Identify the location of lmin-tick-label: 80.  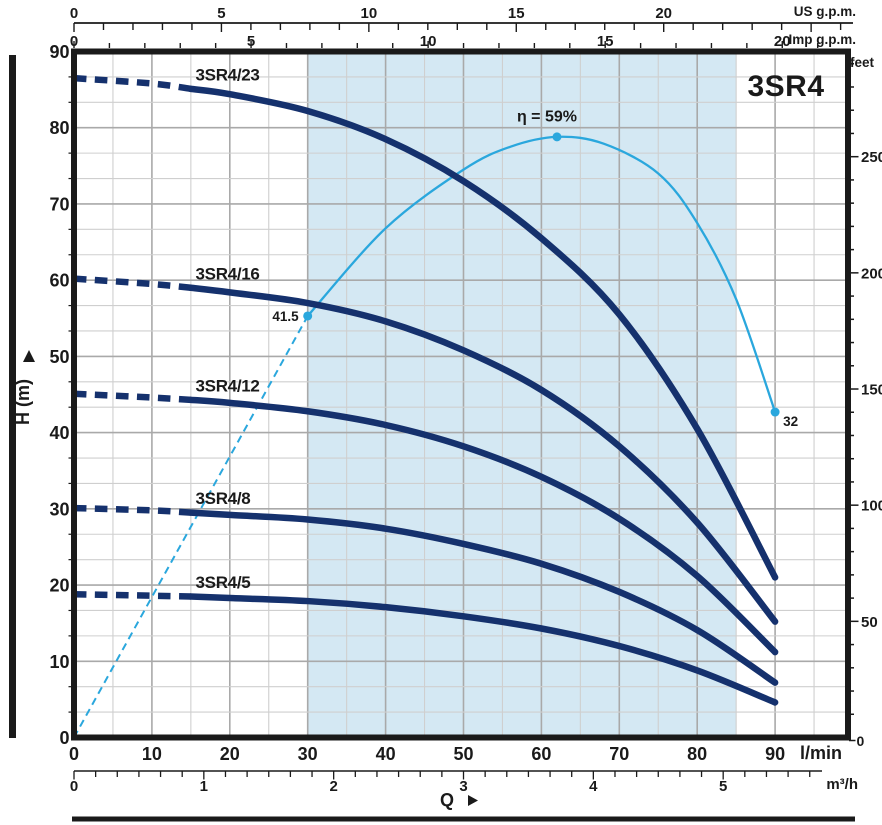
(697, 754).